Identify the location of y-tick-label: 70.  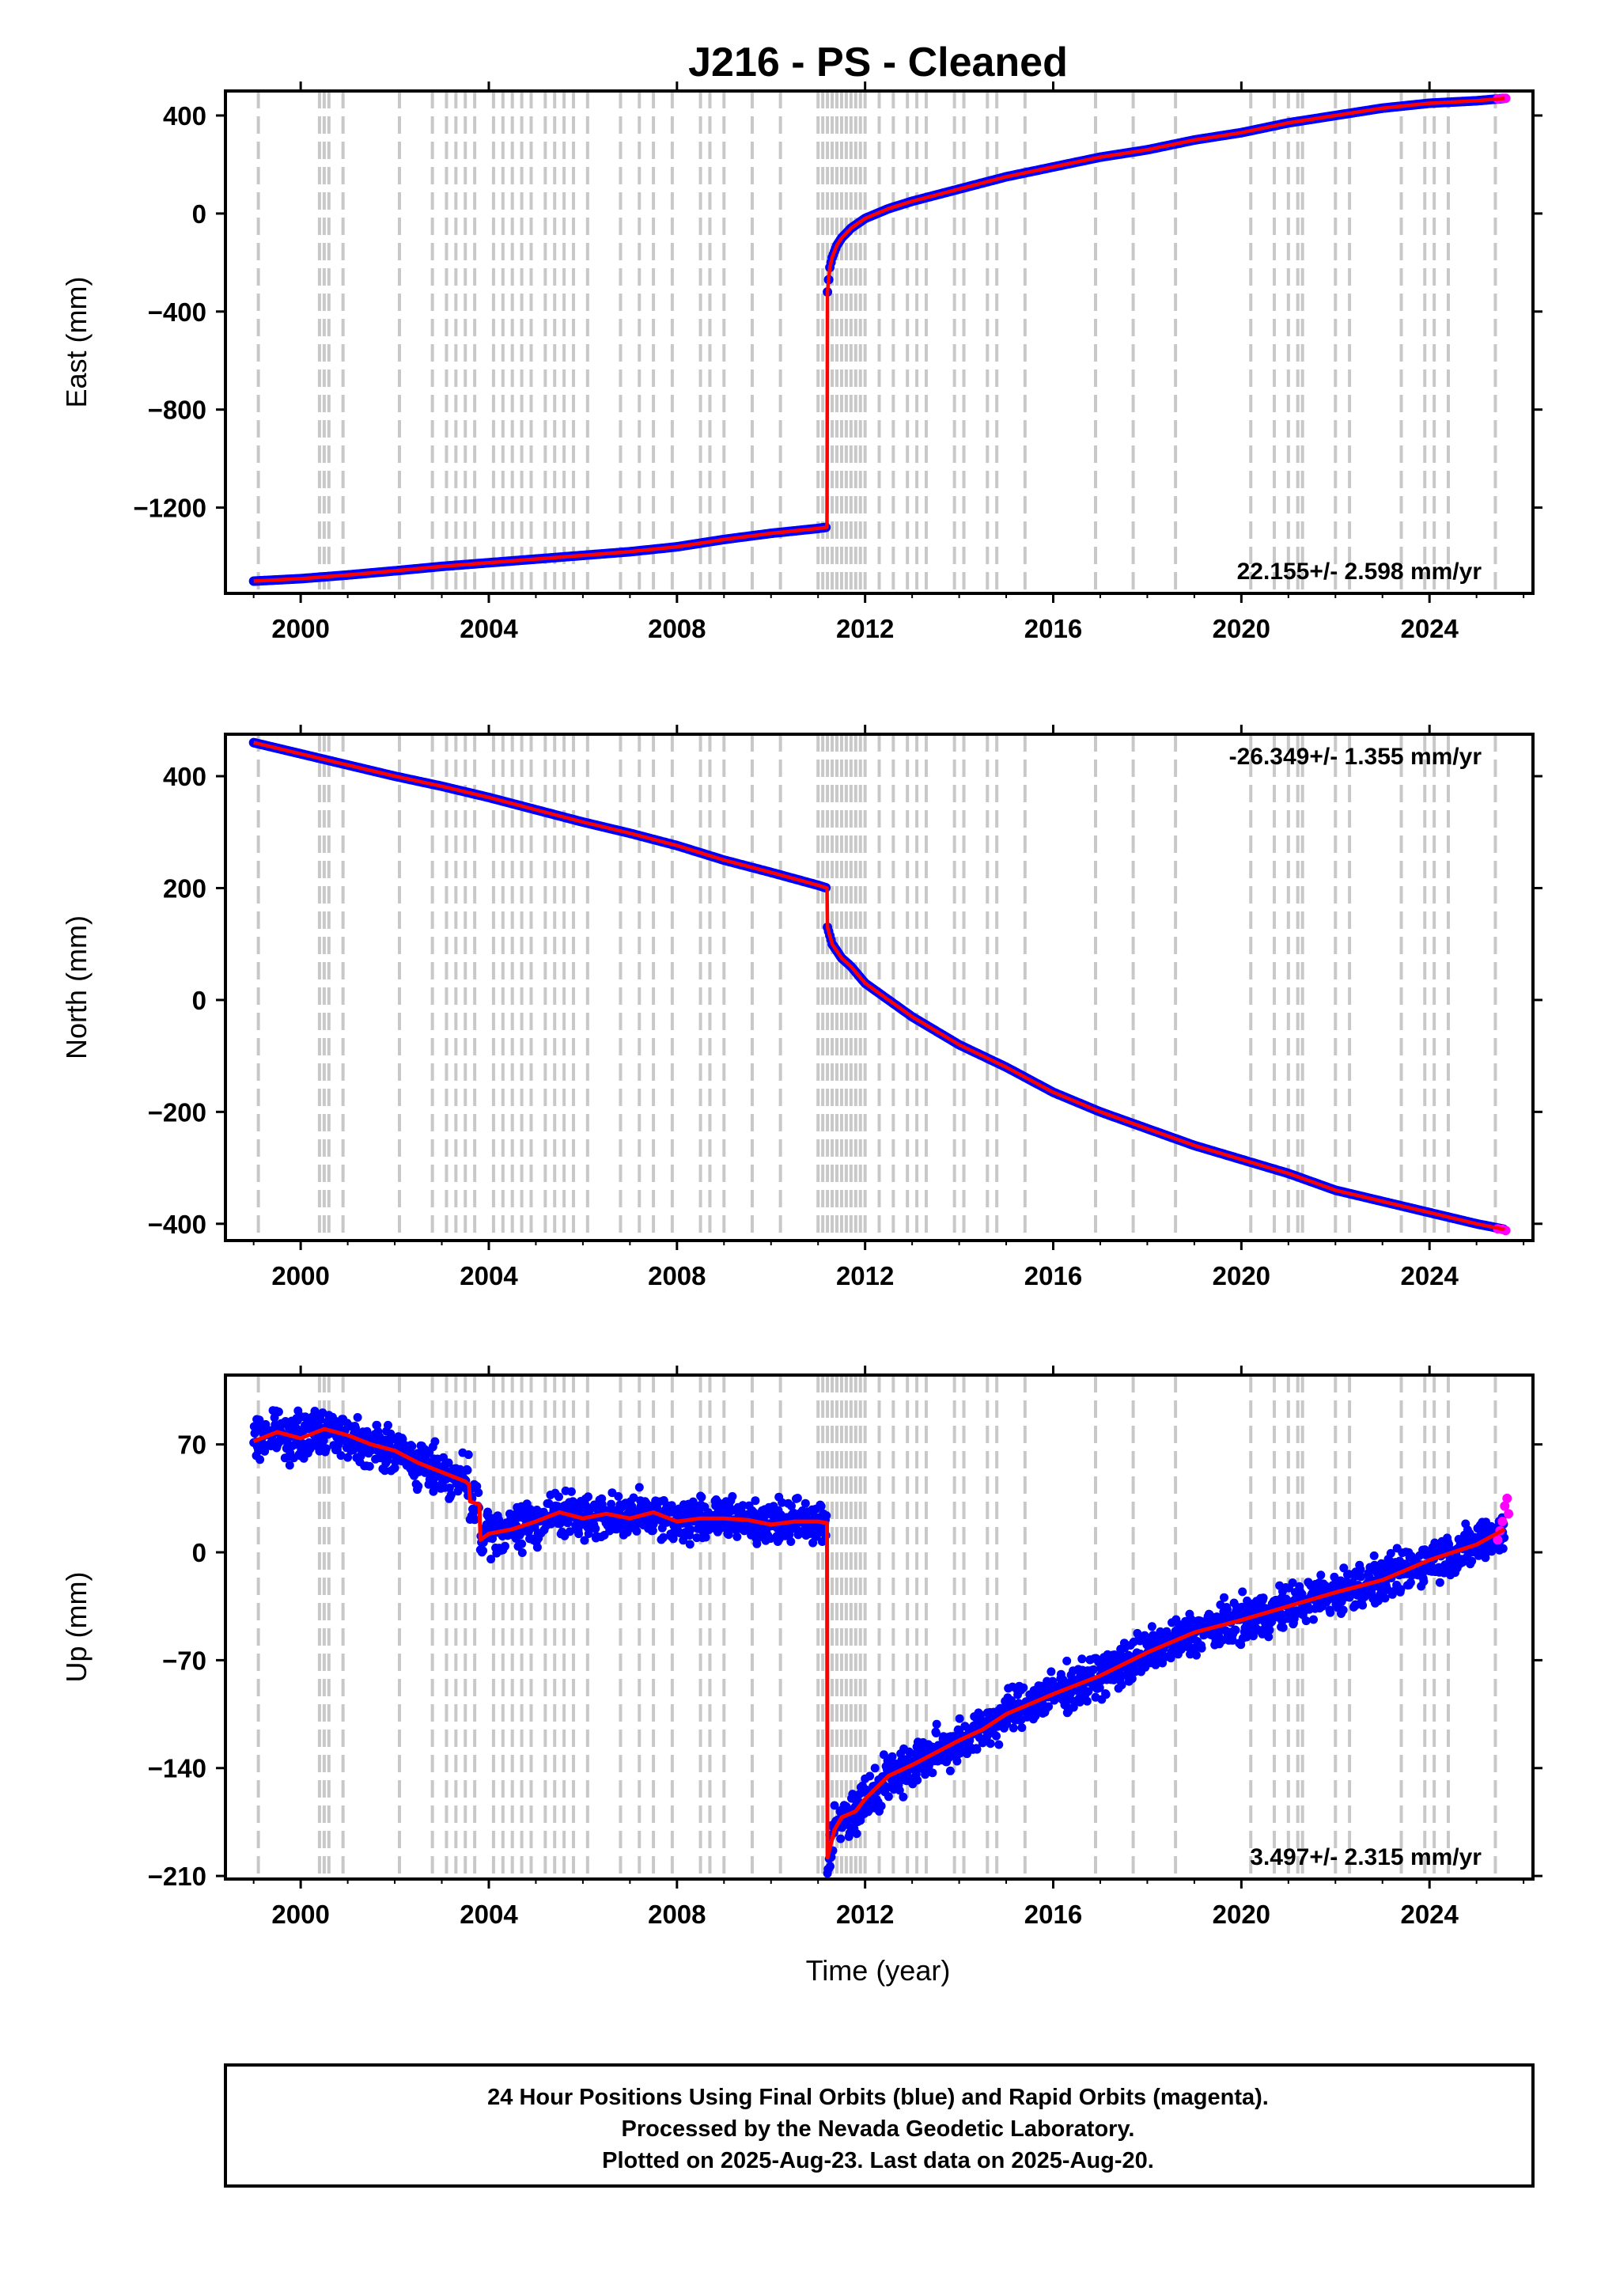
(192, 1445).